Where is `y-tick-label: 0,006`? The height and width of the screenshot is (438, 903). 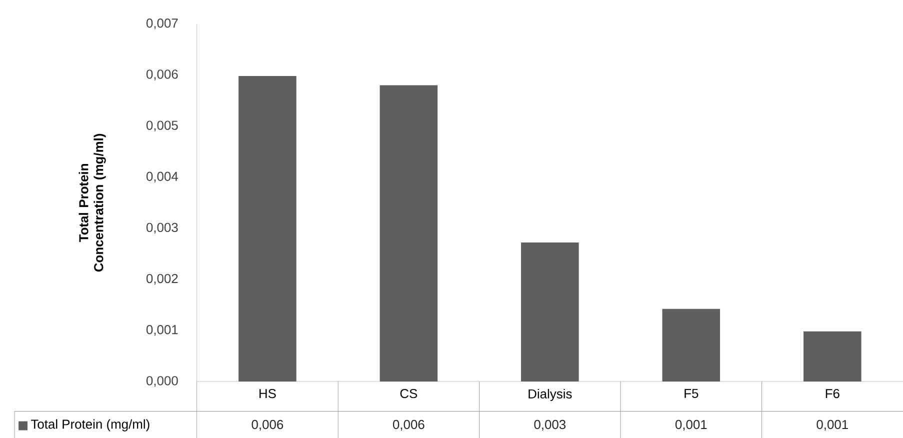
y-tick-label: 0,006 is located at coordinates (162, 75).